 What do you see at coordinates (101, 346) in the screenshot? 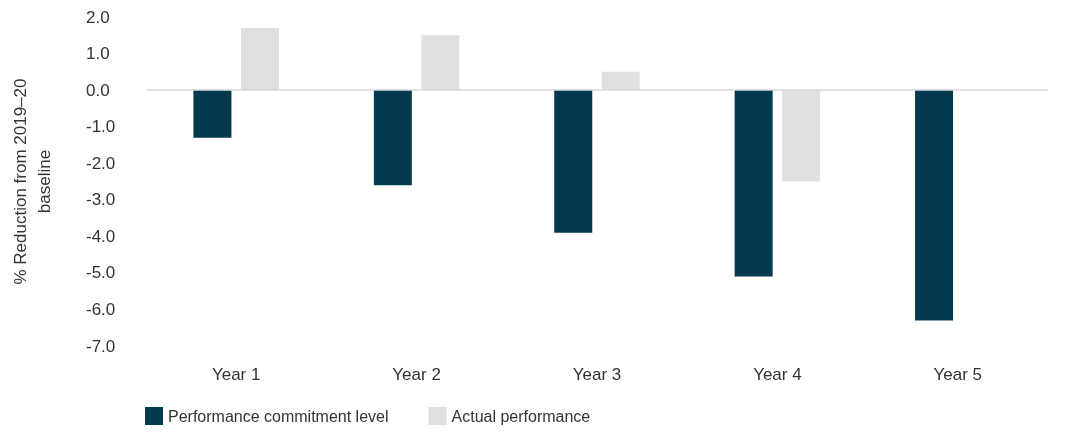
I see `y-tick-label: -7.0` at bounding box center [101, 346].